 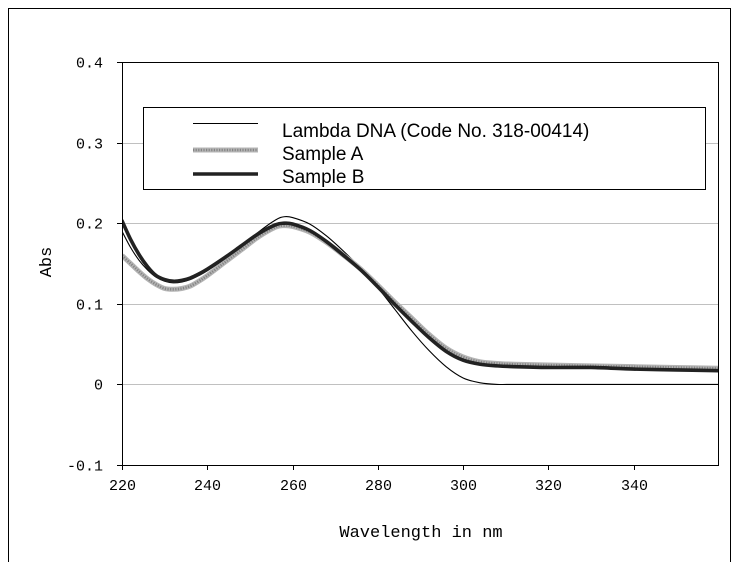 What do you see at coordinates (122, 486) in the screenshot?
I see `x-tick-label: 220` at bounding box center [122, 486].